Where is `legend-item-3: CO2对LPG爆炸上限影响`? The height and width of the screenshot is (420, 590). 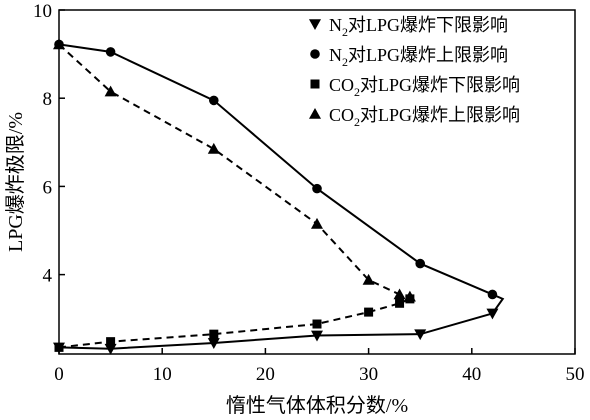 legend-item-3: CO2对LPG爆炸上限影响 is located at coordinates (414, 117).